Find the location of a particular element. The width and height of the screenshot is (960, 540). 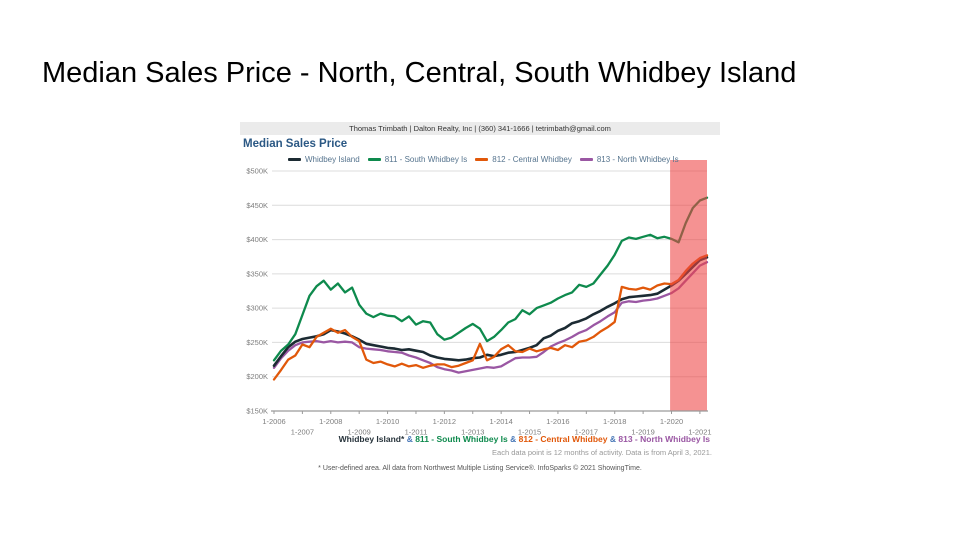

svg-text: $450K is located at coordinates (257, 205).